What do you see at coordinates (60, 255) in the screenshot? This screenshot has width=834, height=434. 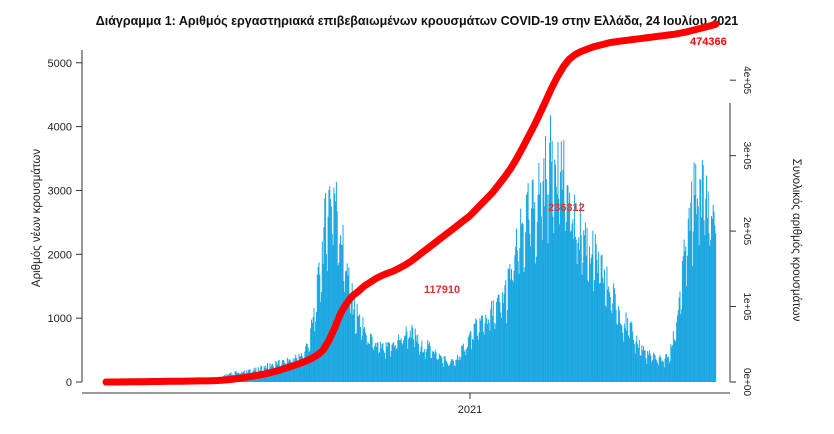 I see `left-tick-label: 2000` at bounding box center [60, 255].